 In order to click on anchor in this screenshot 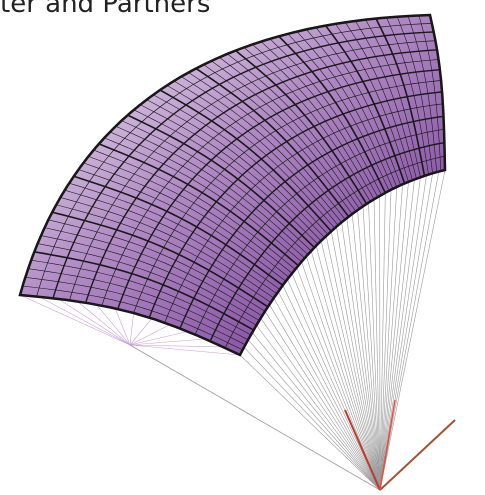, I will do `click(400, 445)`.